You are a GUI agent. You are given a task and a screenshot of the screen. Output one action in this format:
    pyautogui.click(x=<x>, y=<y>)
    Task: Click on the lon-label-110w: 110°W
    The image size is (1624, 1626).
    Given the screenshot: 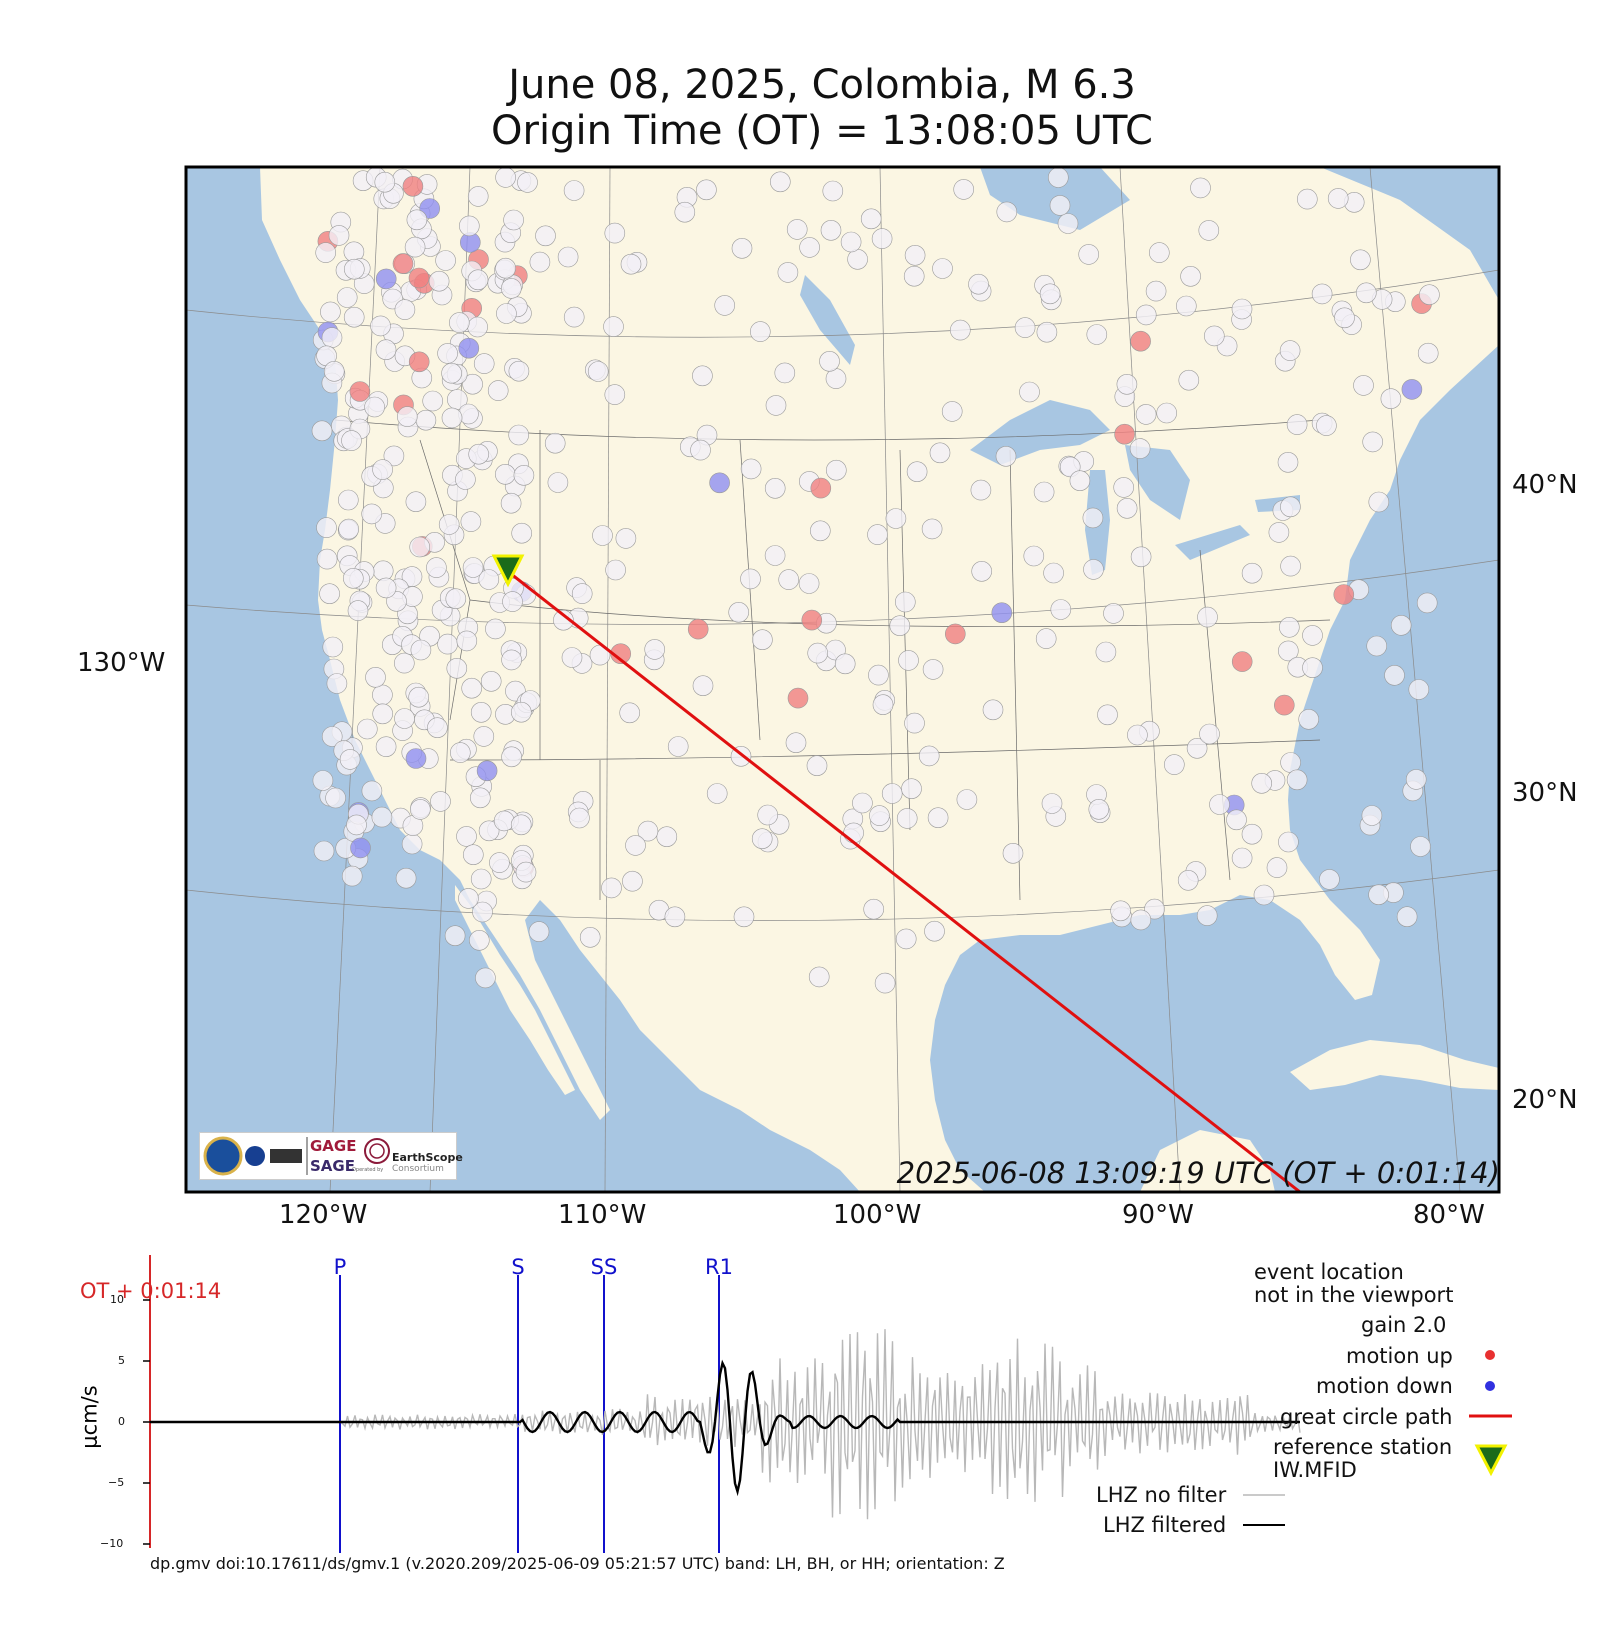 What is the action you would take?
    pyautogui.click(x=602, y=1215)
    